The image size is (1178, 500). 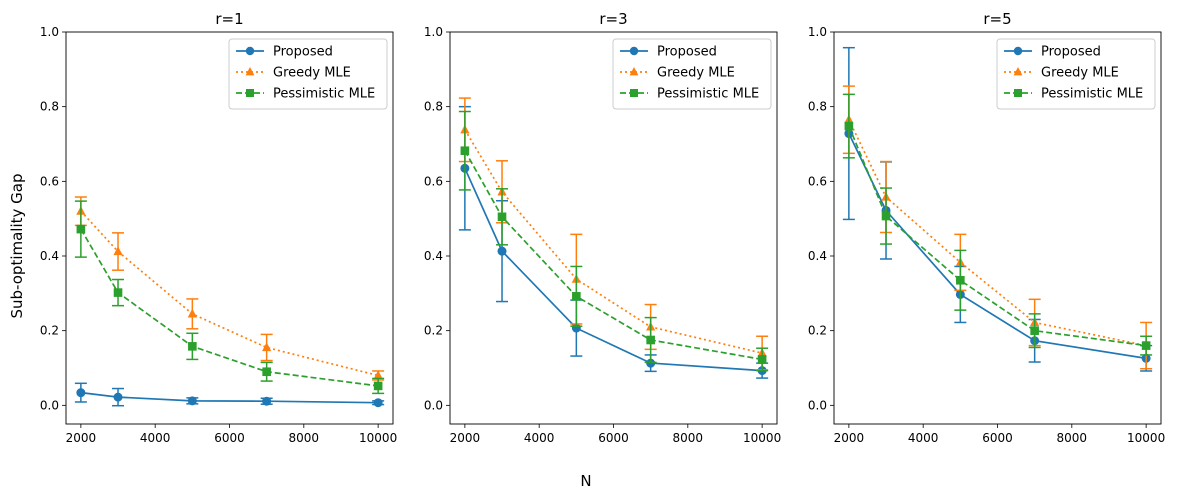 I want to click on series-greedy, so click(x=613, y=234).